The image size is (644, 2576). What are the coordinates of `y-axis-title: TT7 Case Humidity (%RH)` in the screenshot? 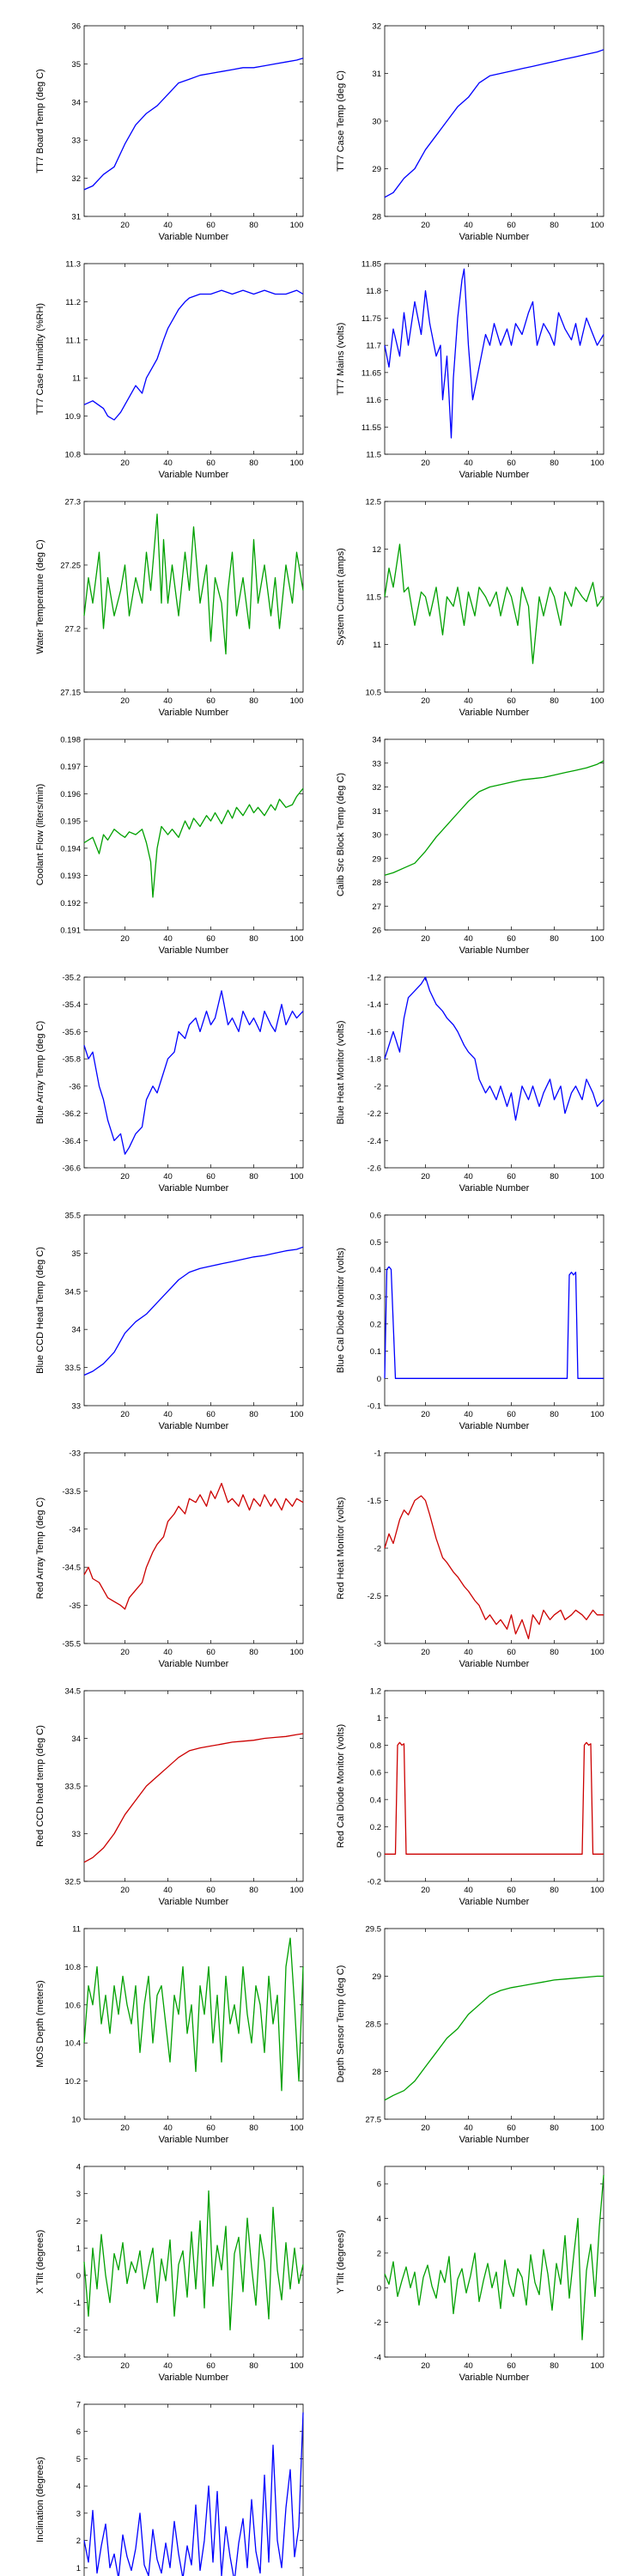 It's located at (40, 359).